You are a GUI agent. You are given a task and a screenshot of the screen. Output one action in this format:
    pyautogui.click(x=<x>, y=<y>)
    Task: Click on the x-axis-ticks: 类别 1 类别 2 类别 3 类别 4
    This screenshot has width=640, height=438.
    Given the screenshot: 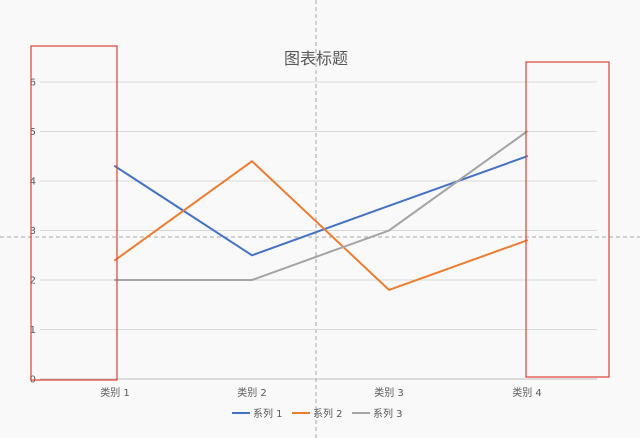 What is the action you would take?
    pyautogui.click(x=321, y=392)
    